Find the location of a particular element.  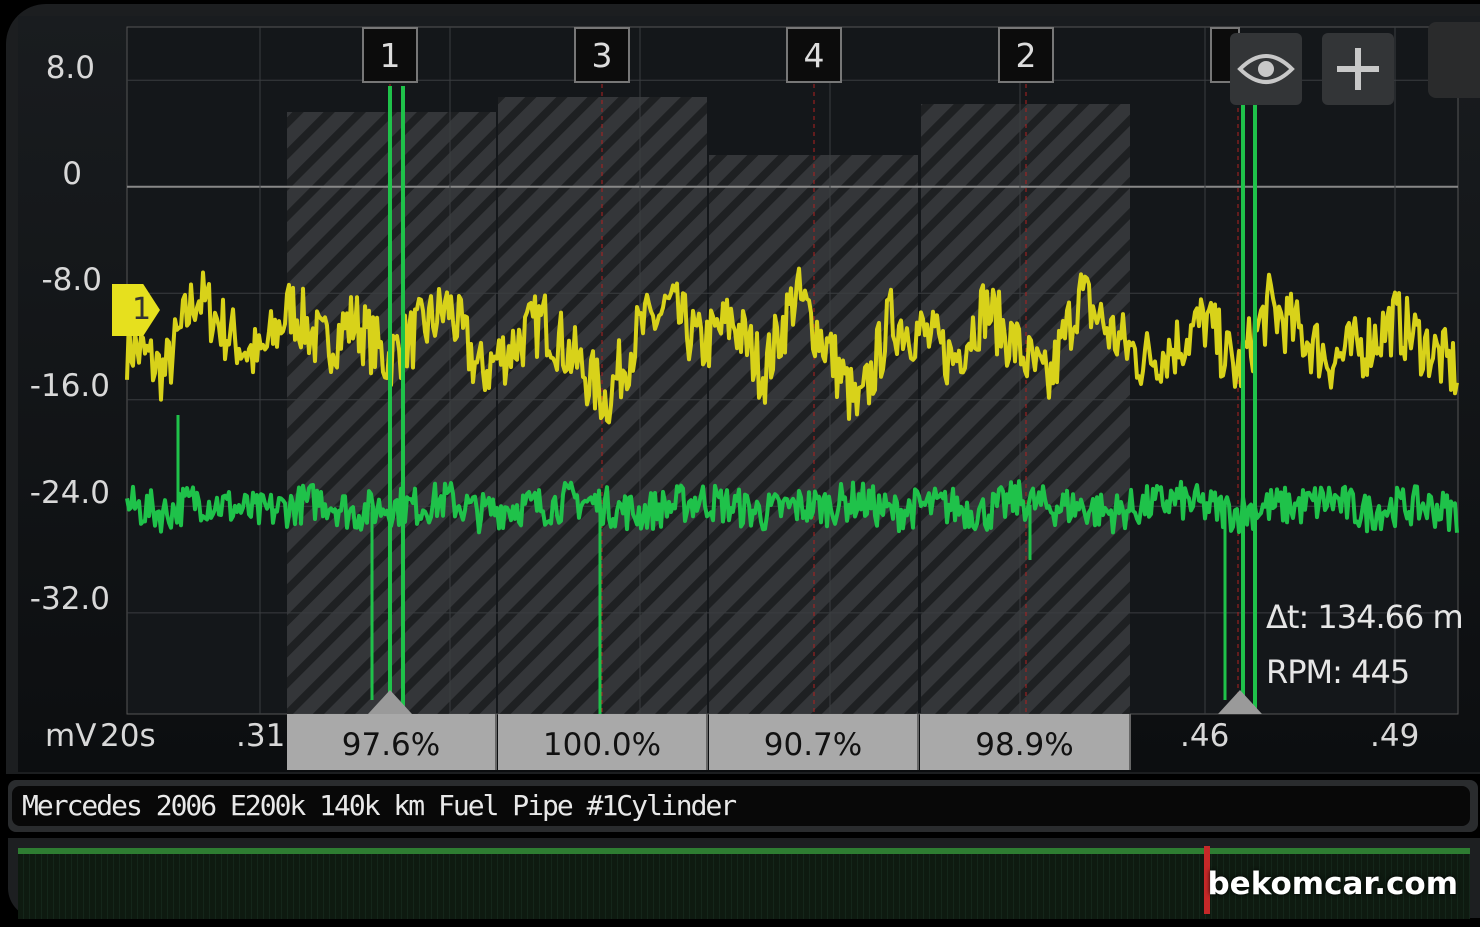

visibility-button is located at coordinates (1266, 69).